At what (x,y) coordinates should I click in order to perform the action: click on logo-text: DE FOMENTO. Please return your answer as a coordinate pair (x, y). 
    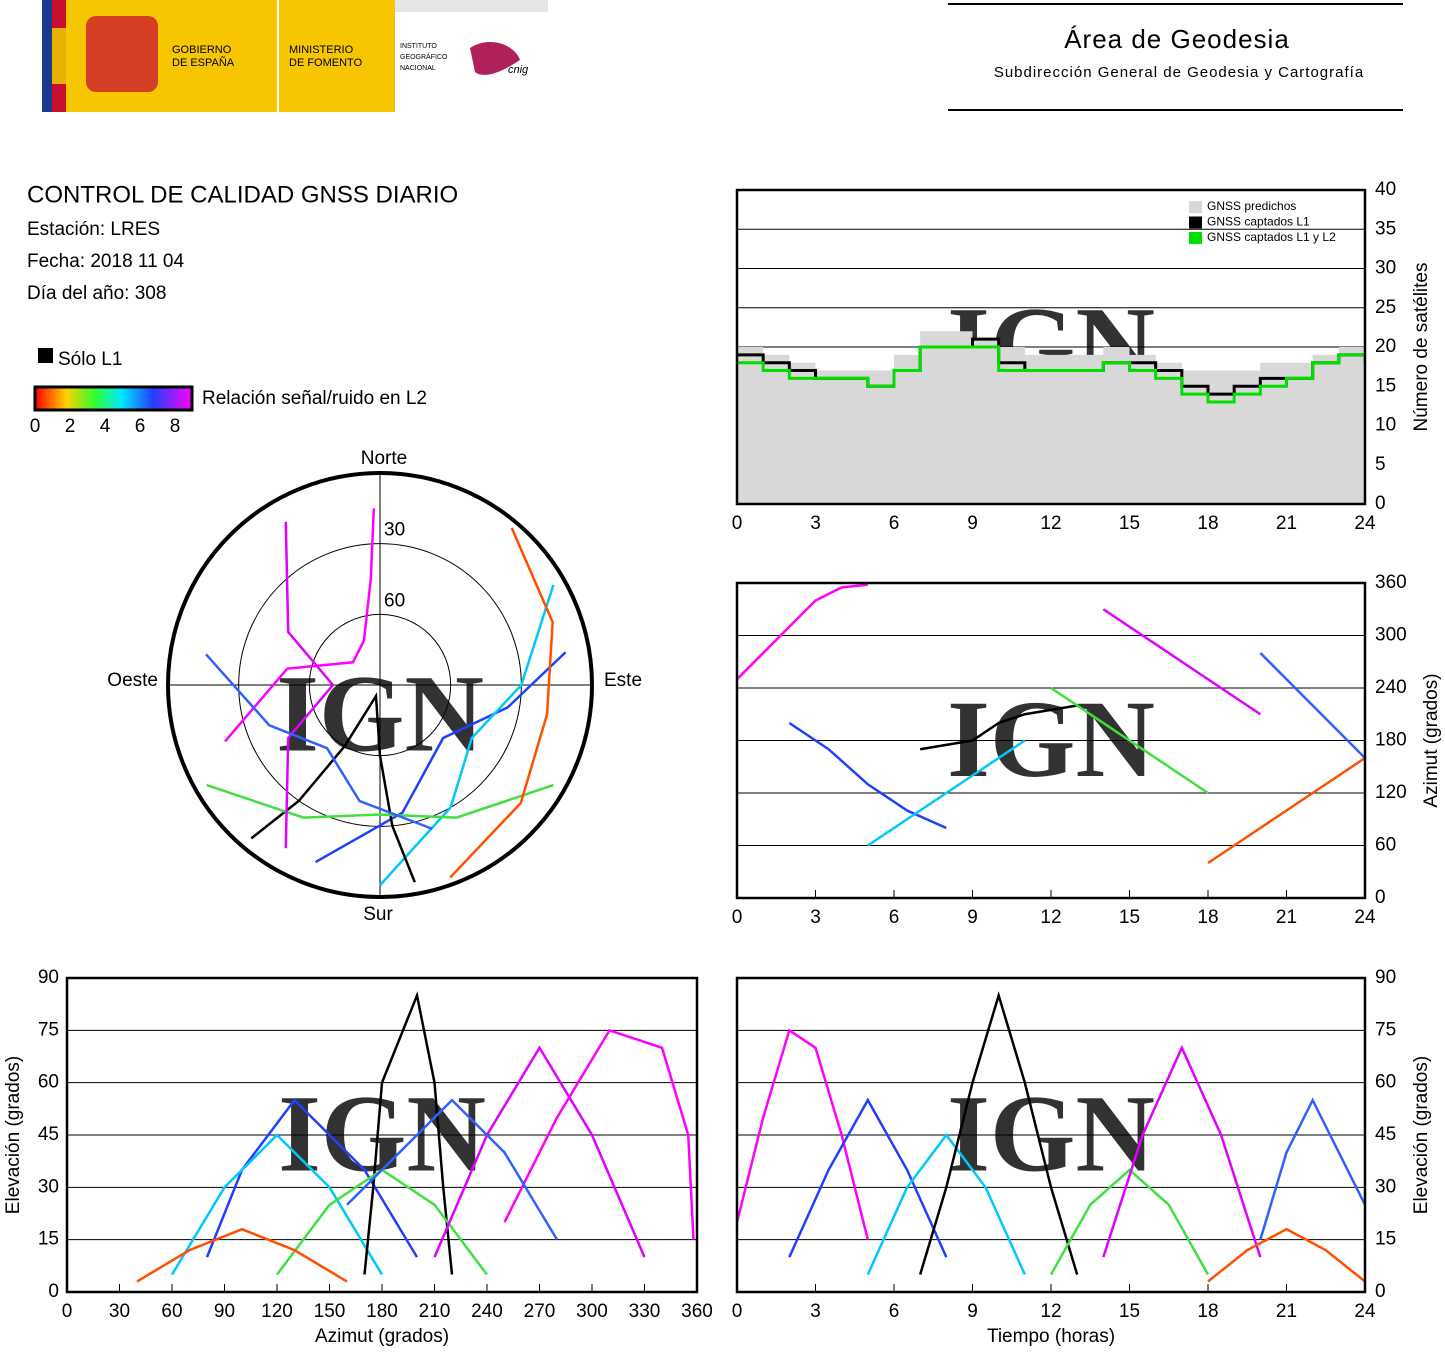
    Looking at the image, I should click on (326, 63).